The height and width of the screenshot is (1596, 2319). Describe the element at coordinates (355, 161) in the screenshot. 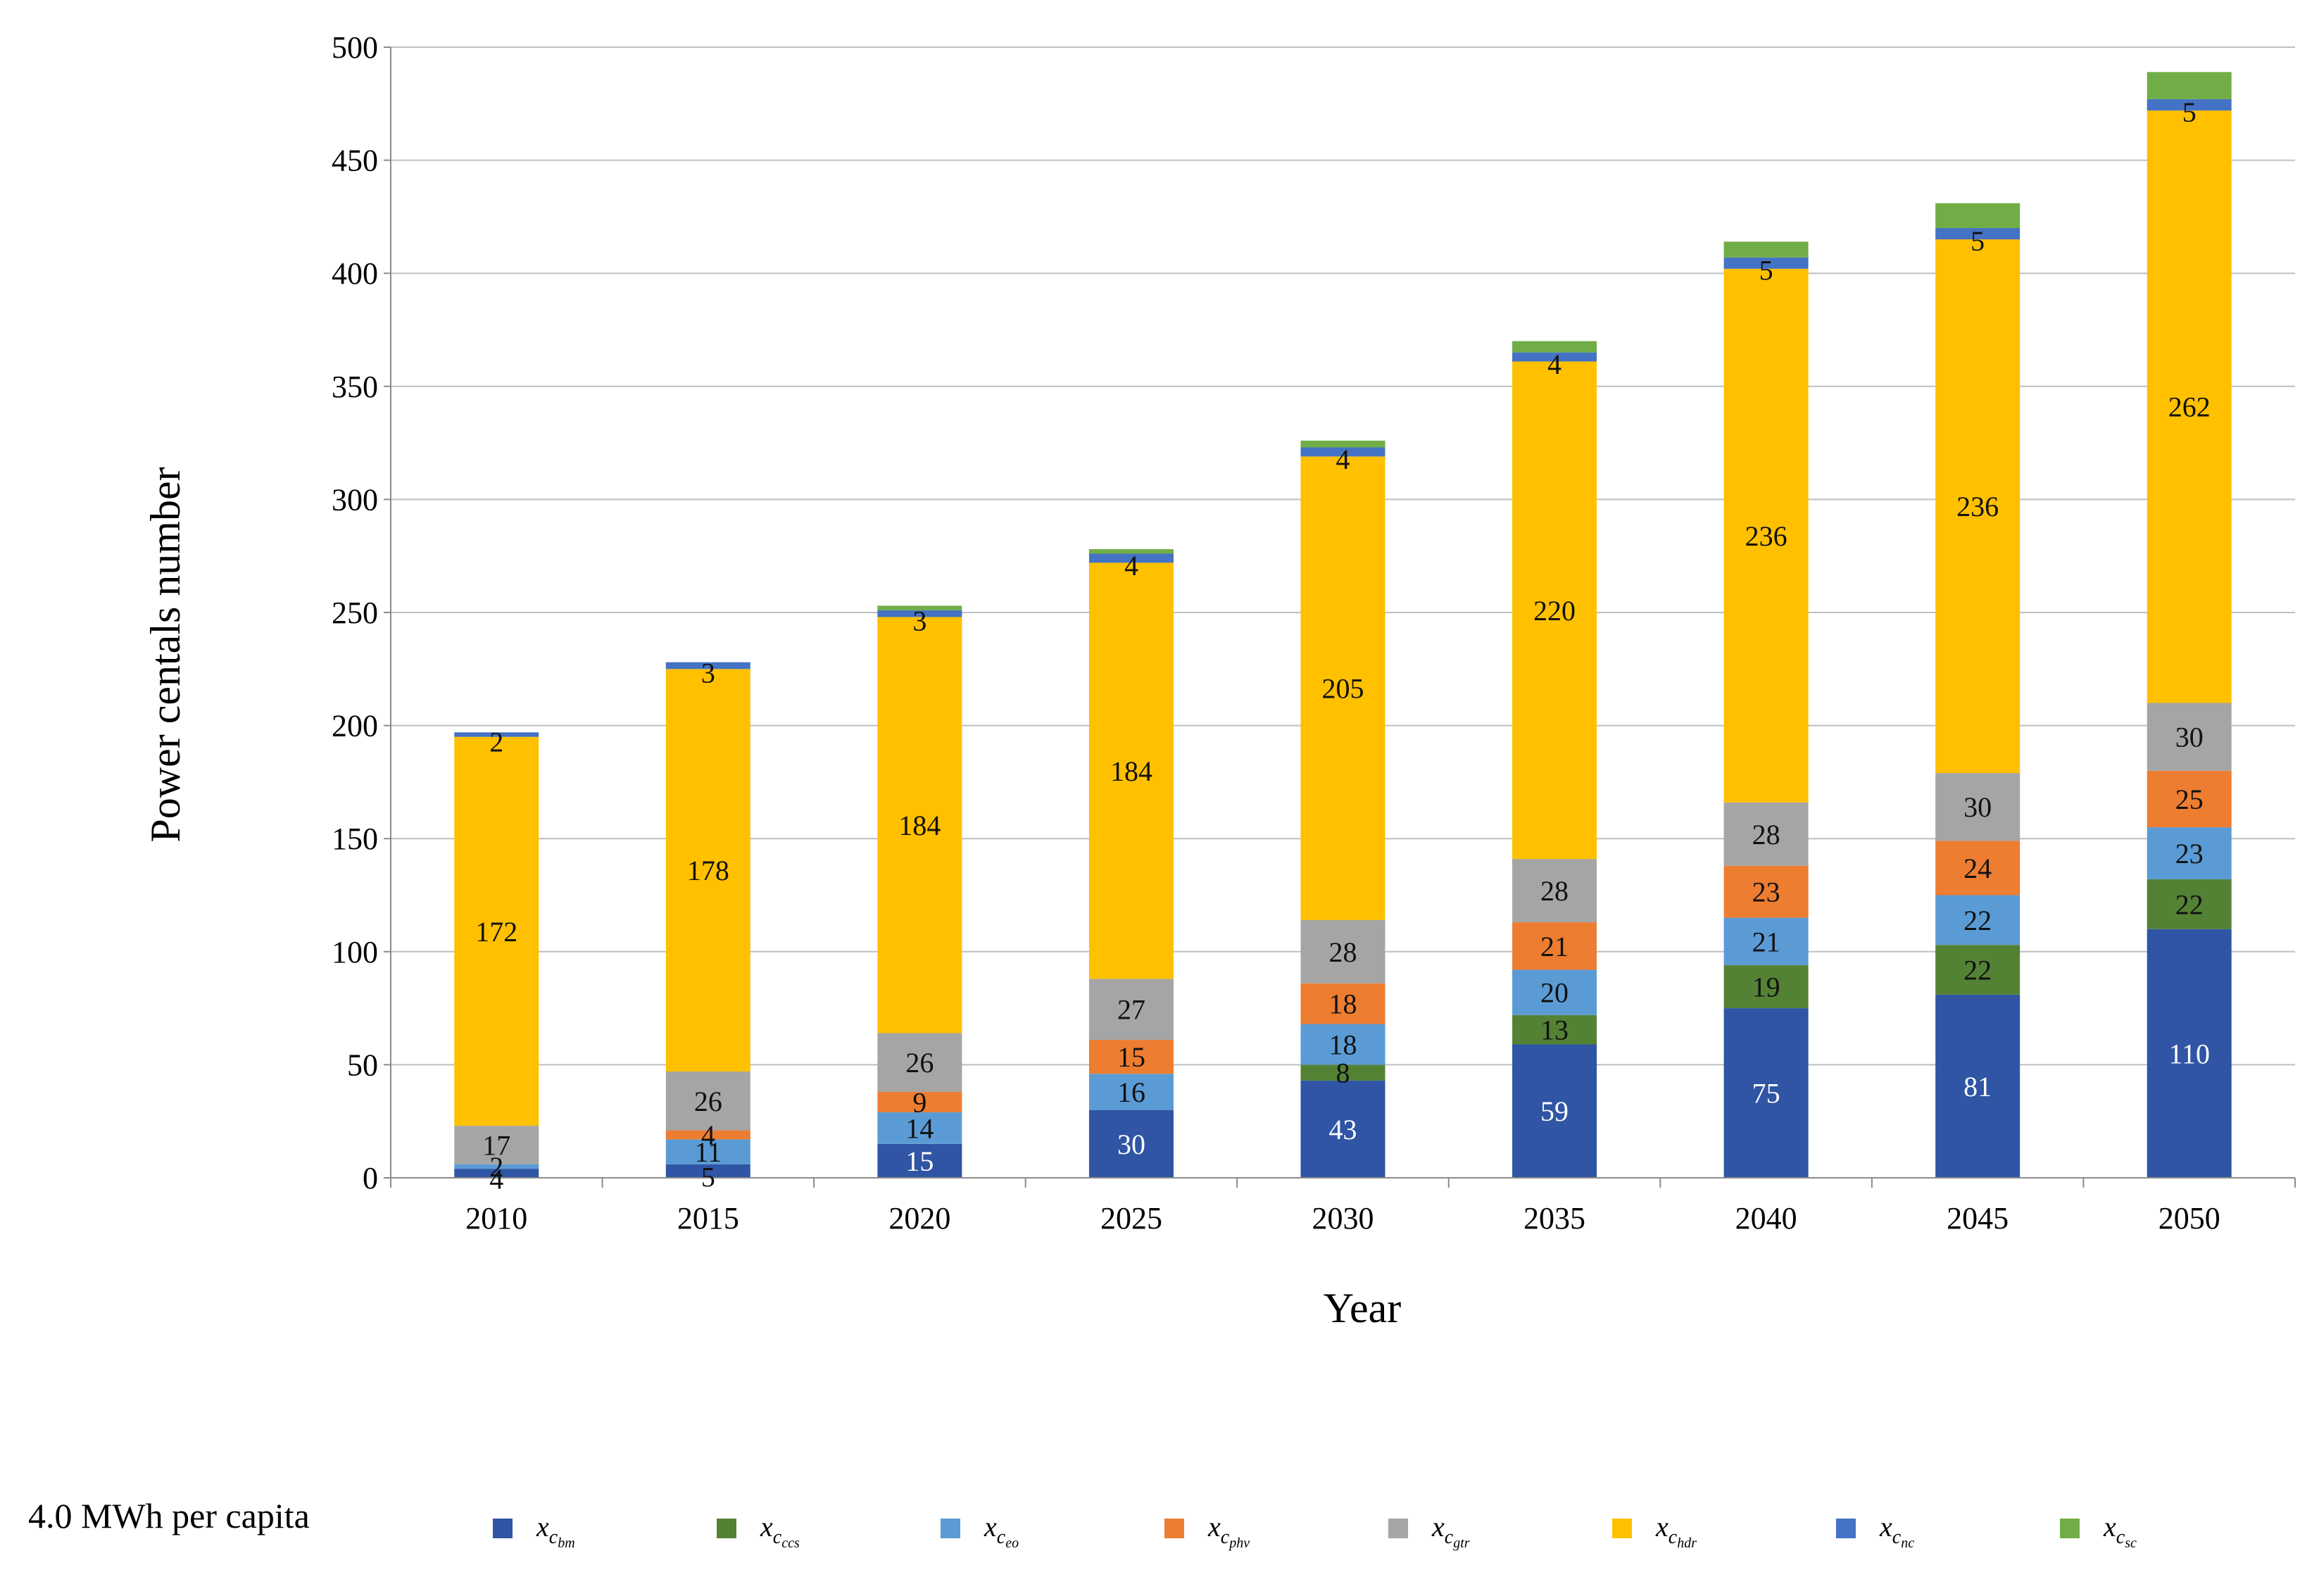

I see `y-tick-label-450: 450` at that location.